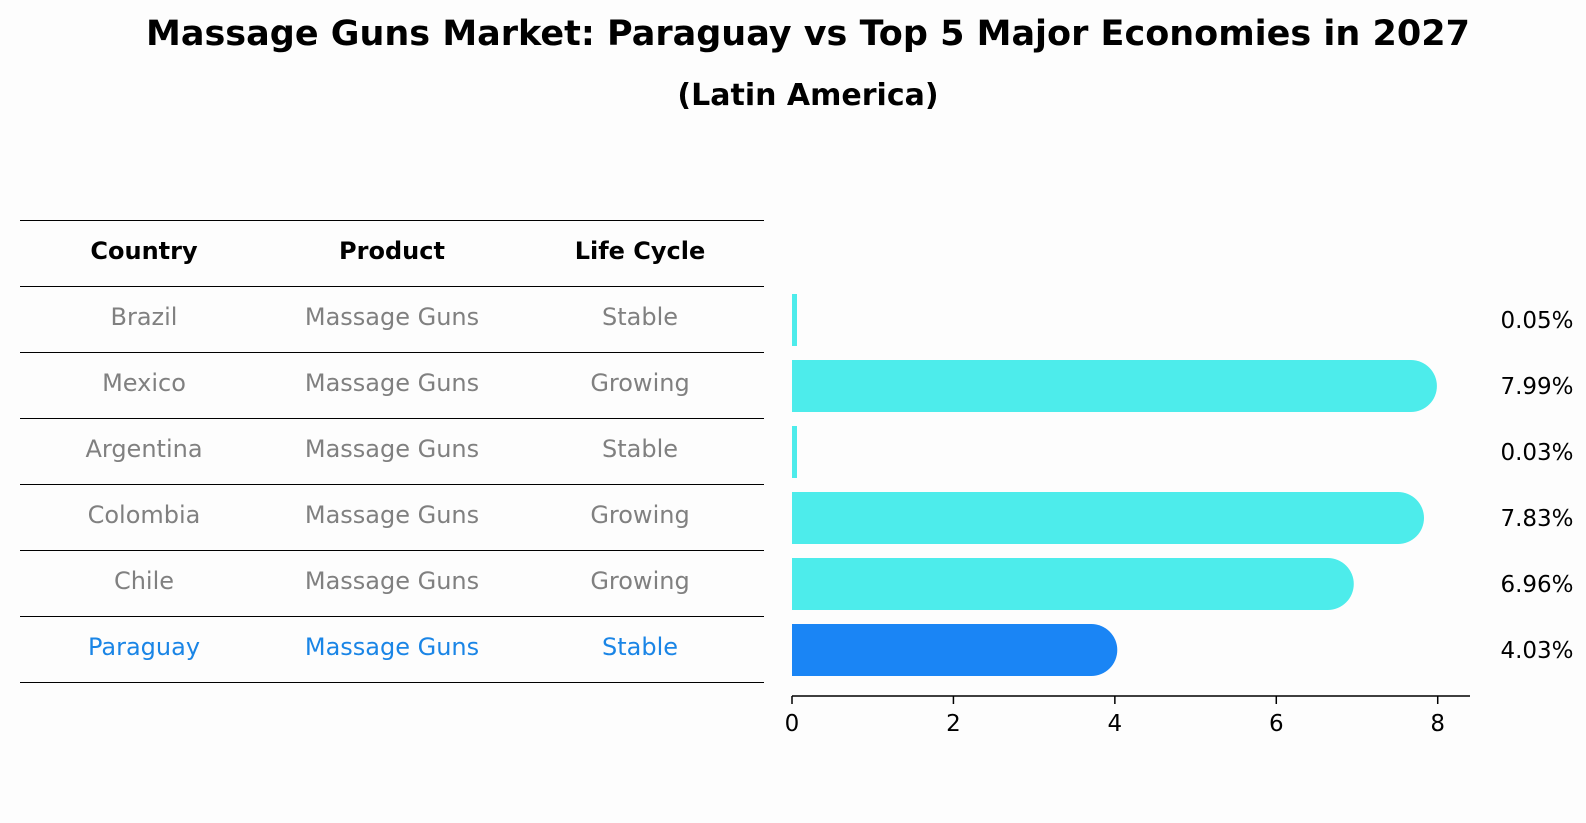 The width and height of the screenshot is (1586, 823). What do you see at coordinates (144, 449) in the screenshot?
I see `table-cell-country: Argentina` at bounding box center [144, 449].